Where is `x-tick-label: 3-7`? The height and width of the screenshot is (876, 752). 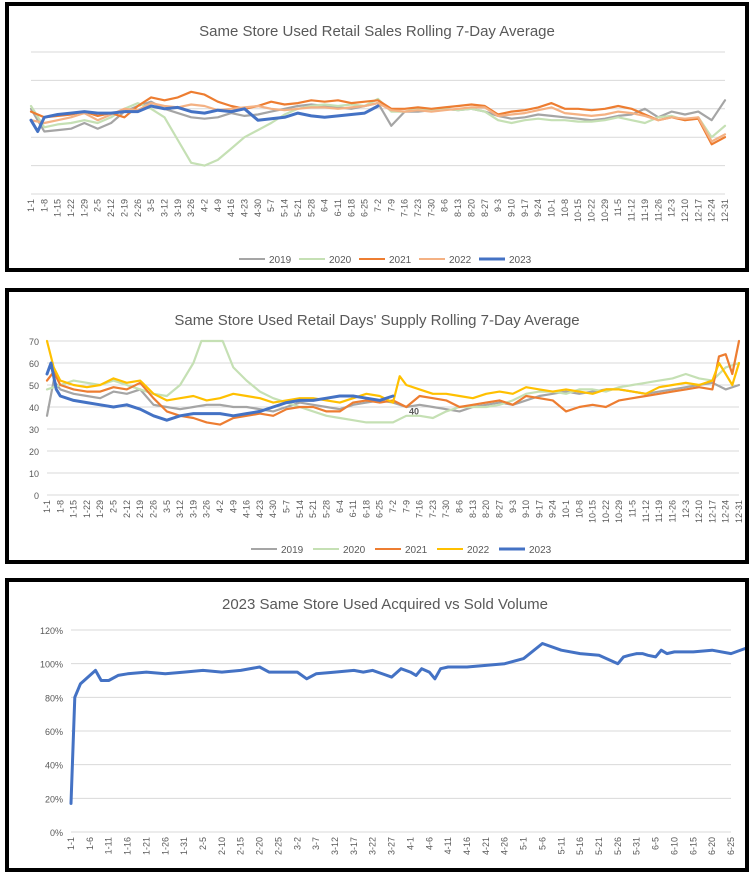 x-tick-label: 3-7 is located at coordinates (316, 843).